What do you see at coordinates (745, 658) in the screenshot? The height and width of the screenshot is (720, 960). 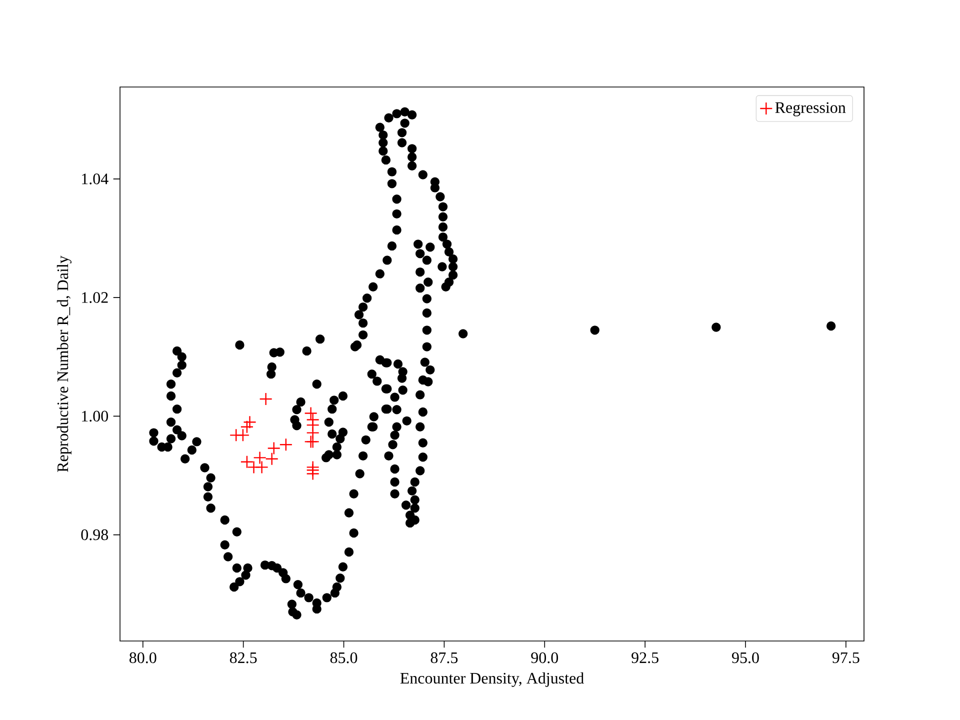 I see `x-tick-label: 95.0` at bounding box center [745, 658].